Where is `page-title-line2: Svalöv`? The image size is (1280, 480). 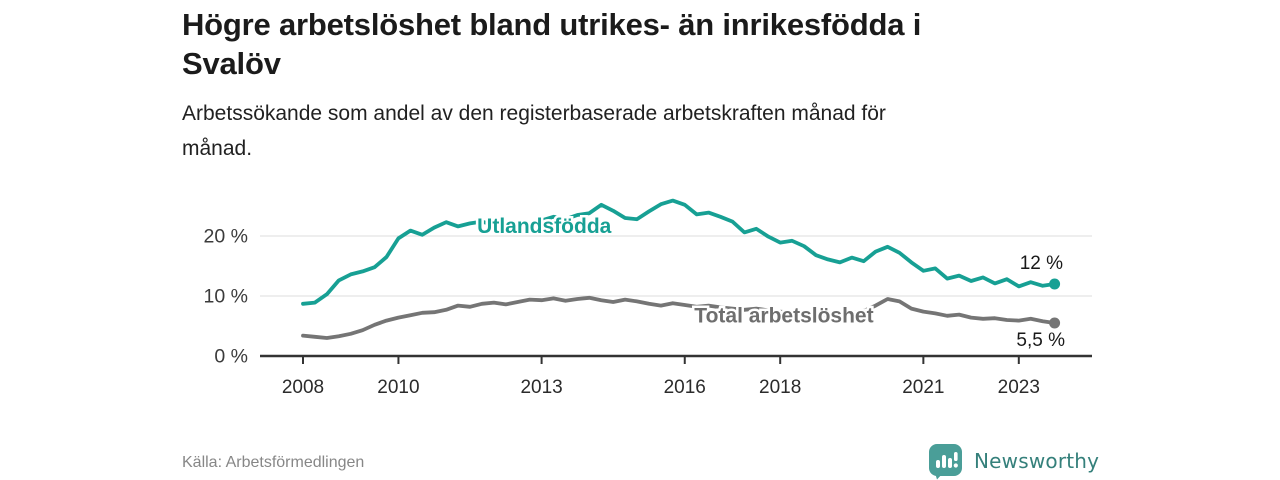
page-title-line2: Svalöv is located at coordinates (231, 63).